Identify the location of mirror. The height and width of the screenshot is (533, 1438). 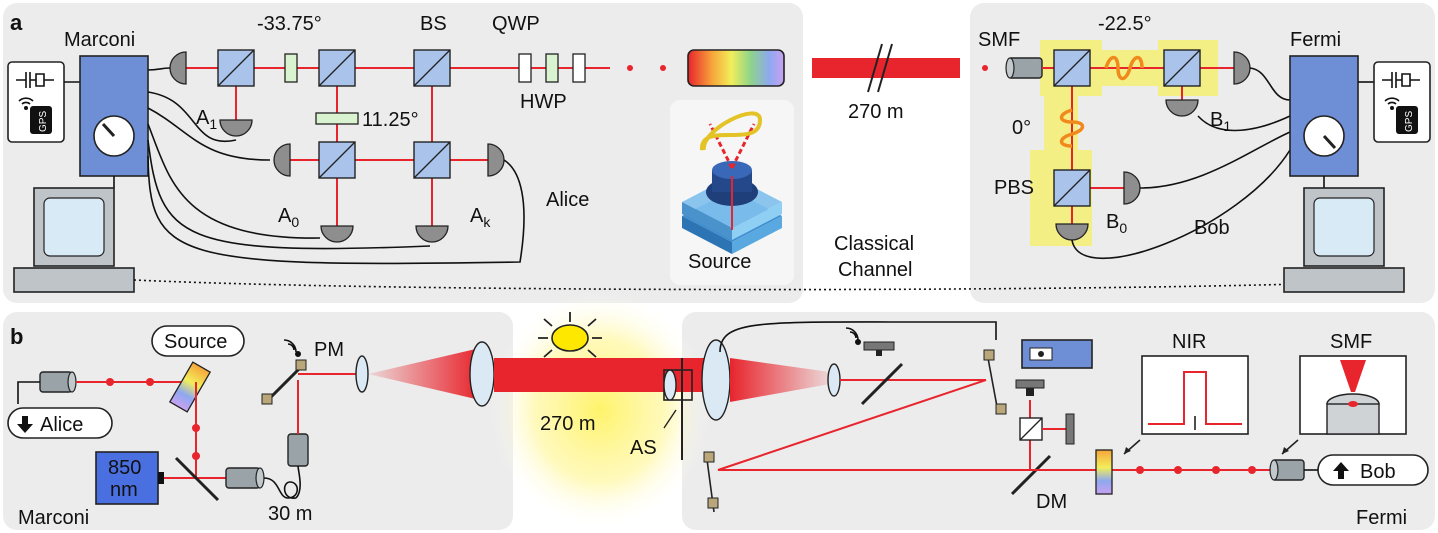
(197, 479).